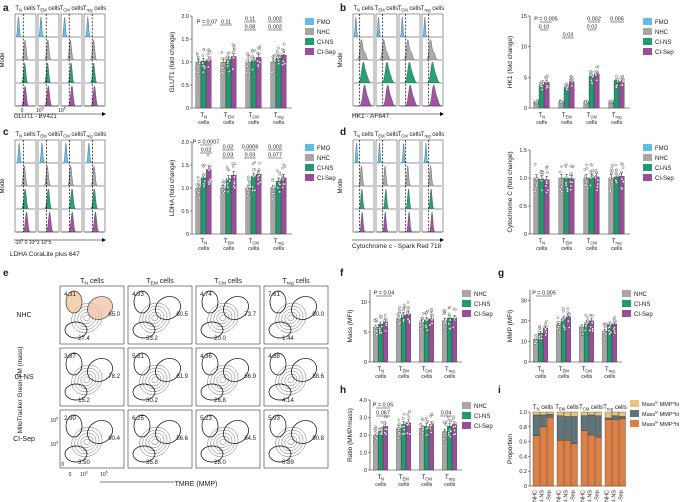 The width and height of the screenshot is (685, 502). Describe the element at coordinates (647, 41) in the screenshot. I see `legend-swatch-CI-NS` at that location.